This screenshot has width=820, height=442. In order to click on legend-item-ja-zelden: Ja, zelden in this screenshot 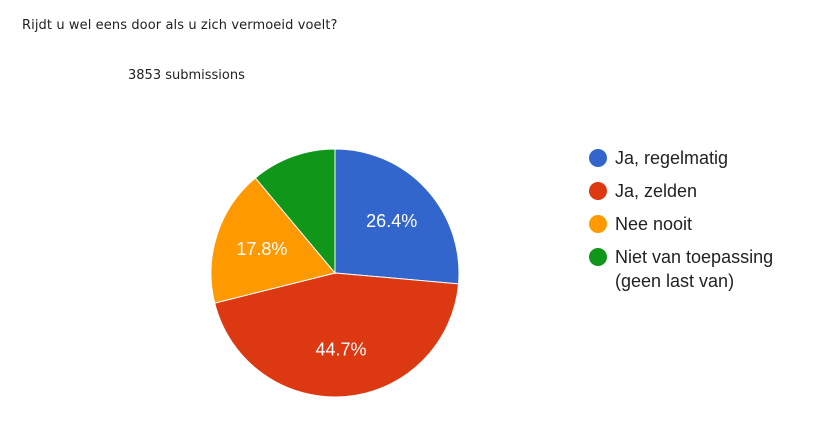, I will do `click(681, 191)`.